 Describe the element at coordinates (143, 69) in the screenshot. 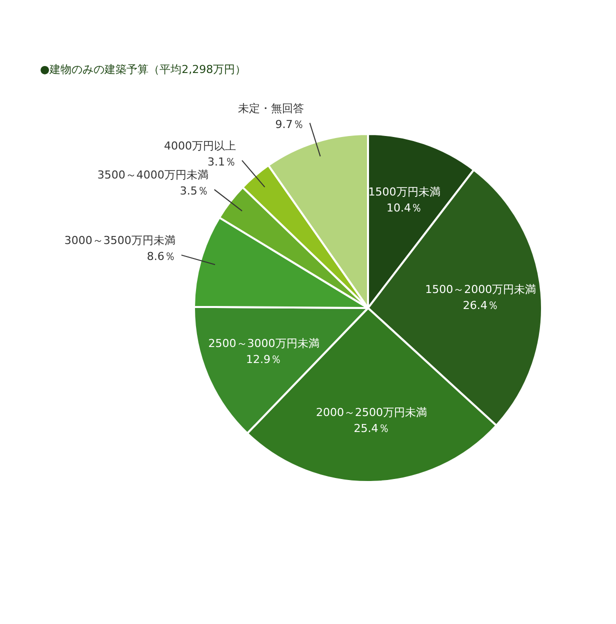

I see `chart-title: ●建物のみの建築予算（平均2,298万円）` at that location.